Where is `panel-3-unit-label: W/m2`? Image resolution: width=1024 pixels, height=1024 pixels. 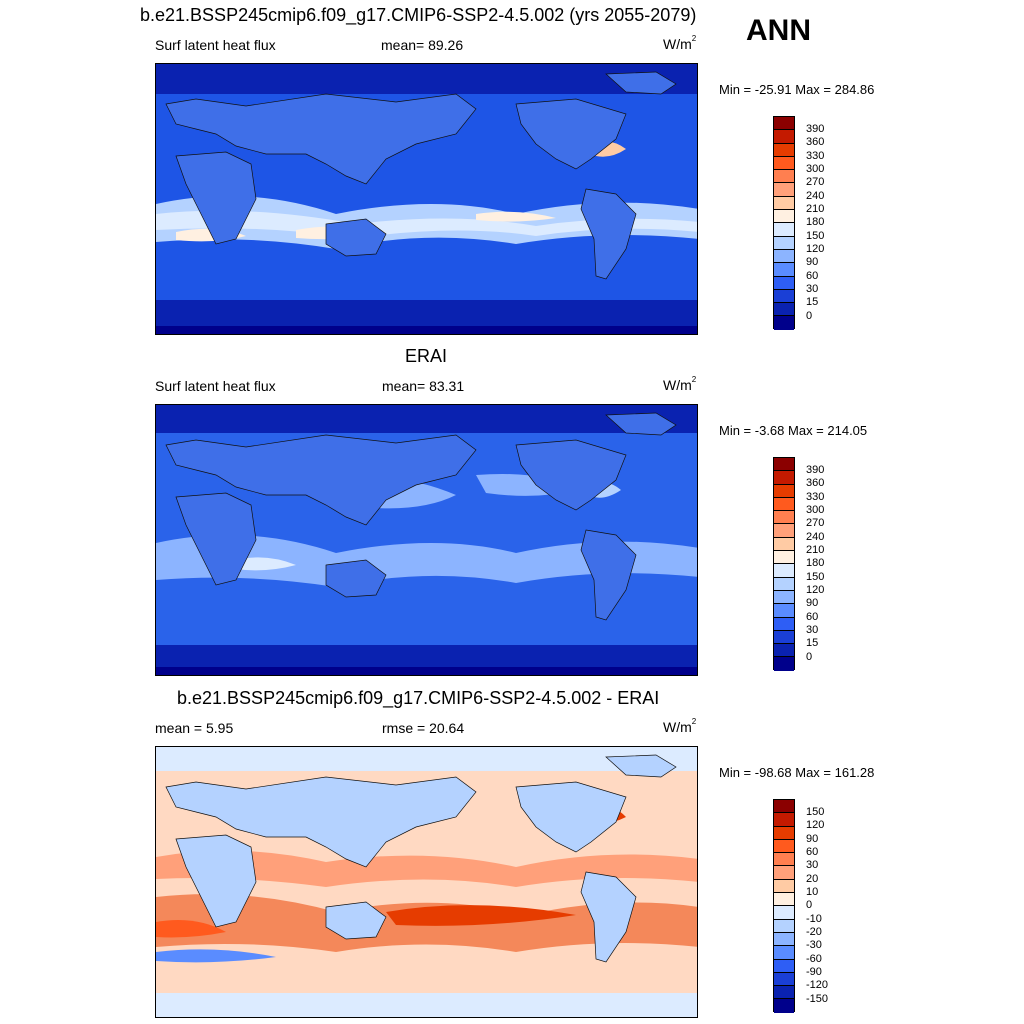
panel-3-unit-label: W/m2 is located at coordinates (680, 726).